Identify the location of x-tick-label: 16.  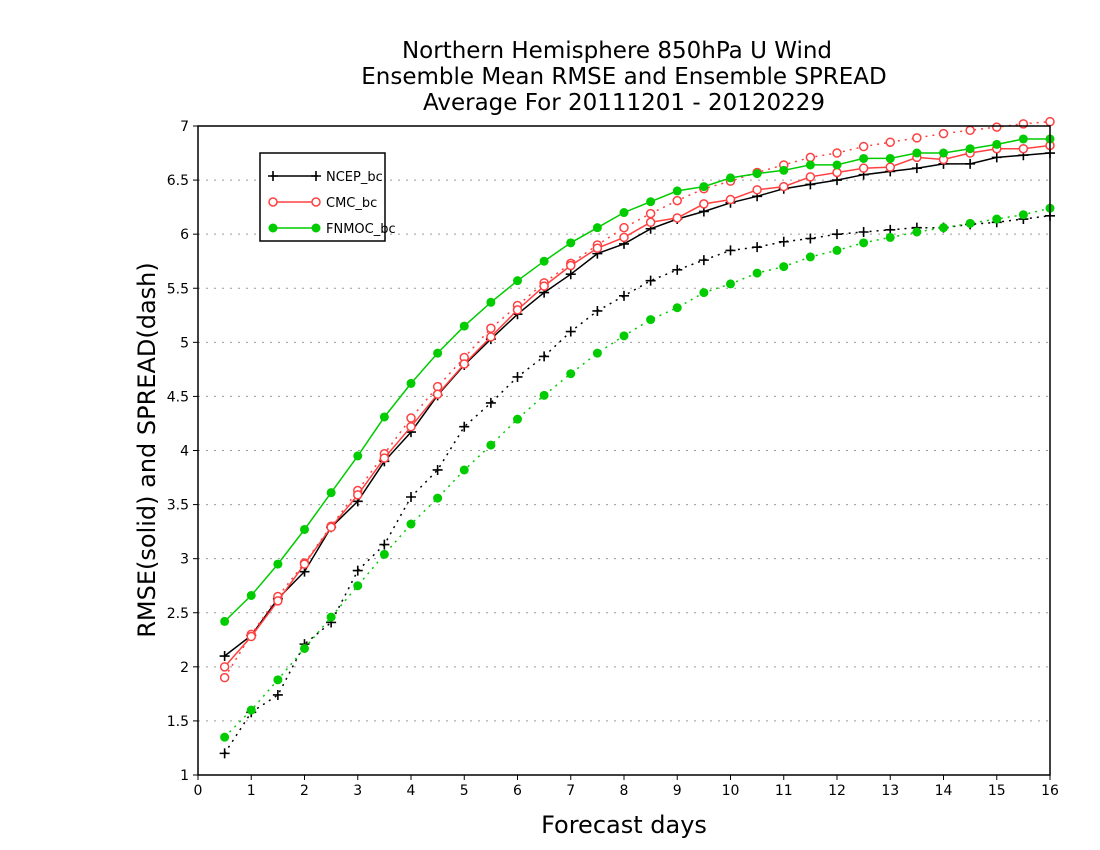
(1050, 791).